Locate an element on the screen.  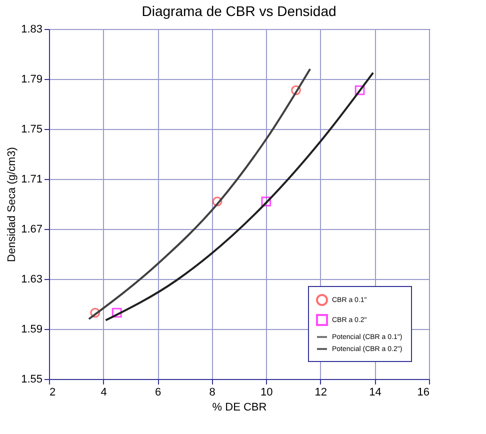
y-tick-label: 1.75 is located at coordinates (31, 130).